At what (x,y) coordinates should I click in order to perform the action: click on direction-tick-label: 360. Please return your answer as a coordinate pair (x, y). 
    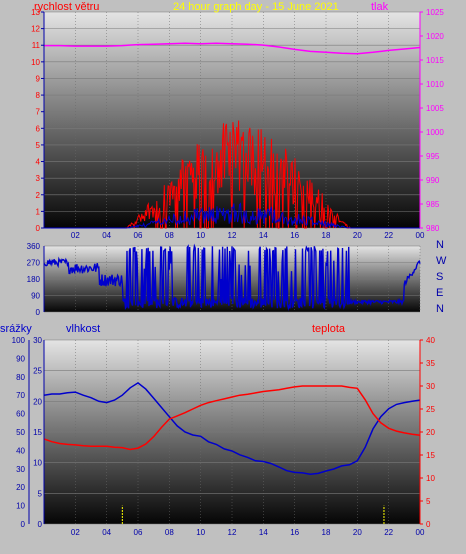
    Looking at the image, I should click on (34, 246).